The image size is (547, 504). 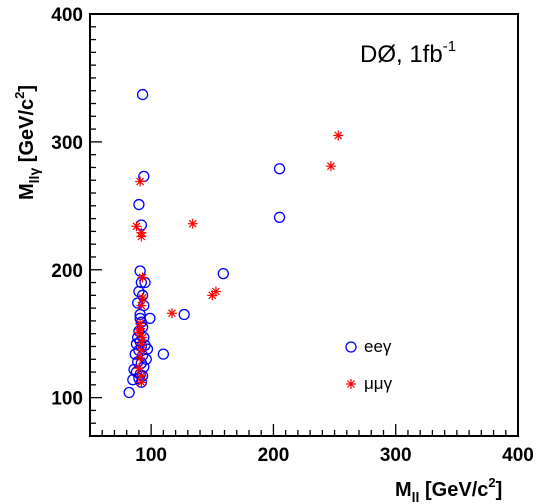 I want to click on y-axis-label: Mllγ [GeV/c2], so click(x=27, y=142).